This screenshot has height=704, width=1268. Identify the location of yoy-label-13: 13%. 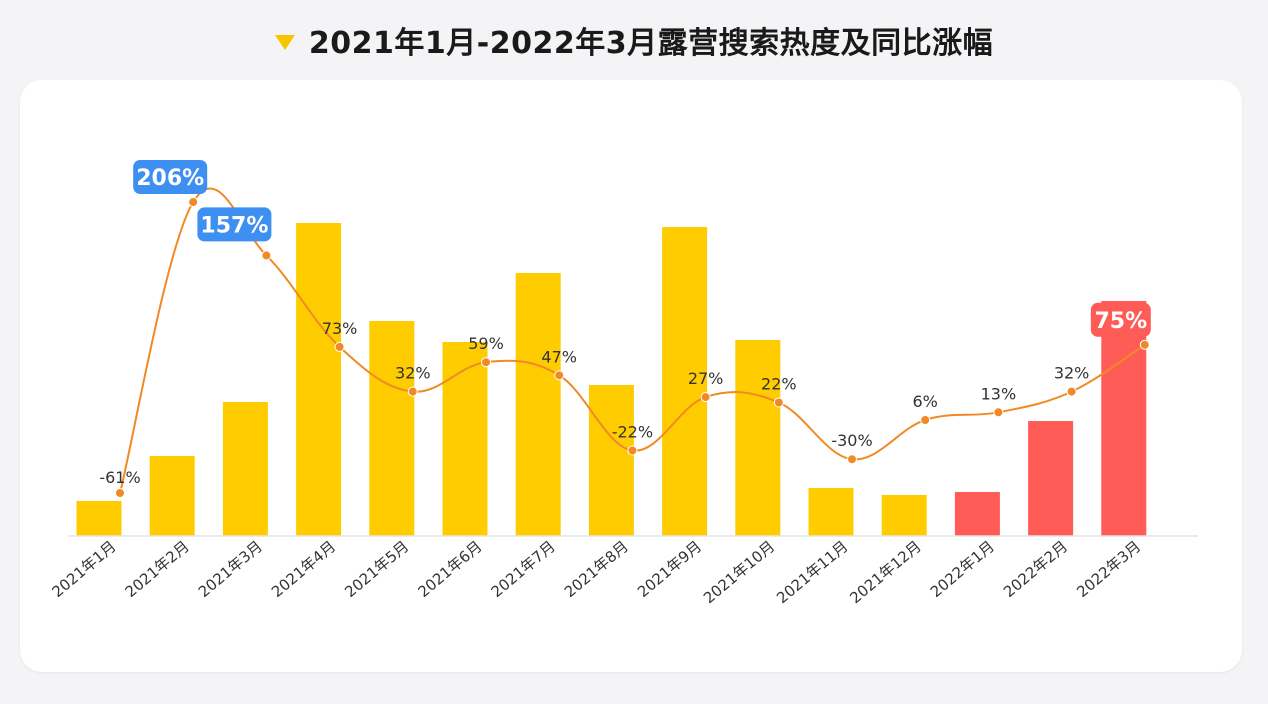
(999, 393).